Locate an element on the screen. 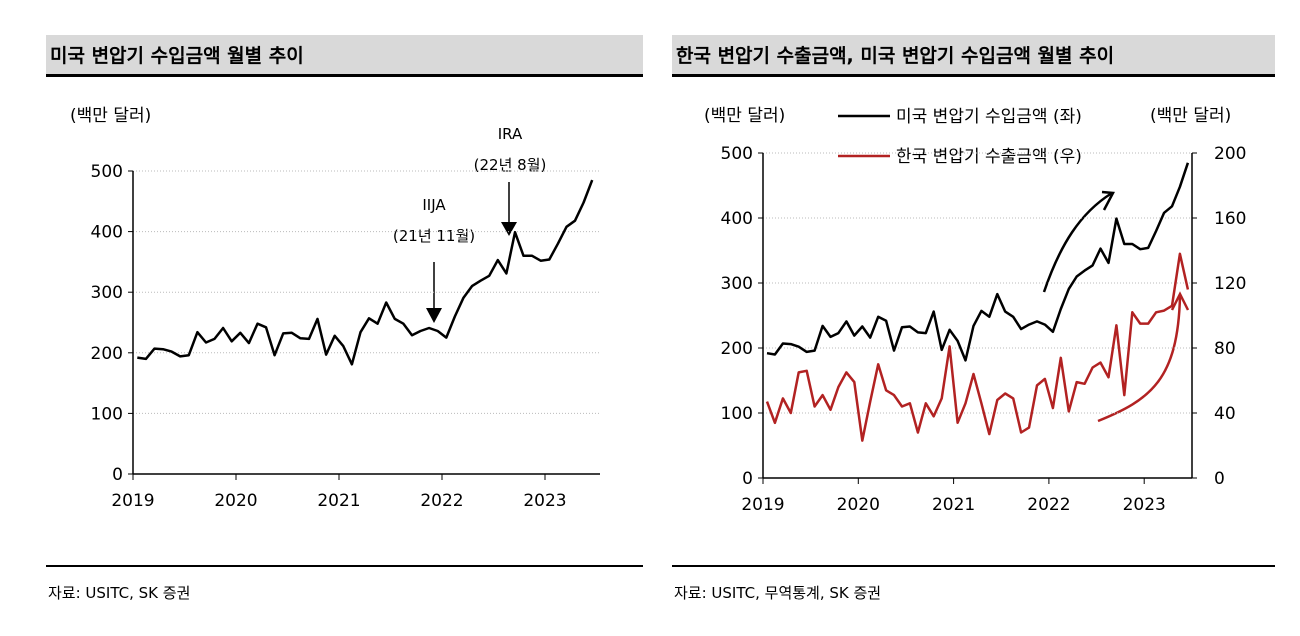  ira-label: IRA is located at coordinates (510, 134).